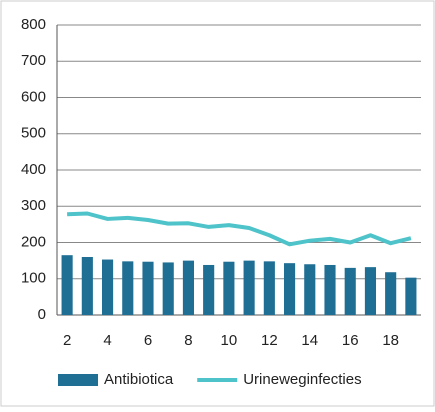 The width and height of the screenshot is (435, 412). Describe the element at coordinates (239, 229) in the screenshot. I see `line` at that location.